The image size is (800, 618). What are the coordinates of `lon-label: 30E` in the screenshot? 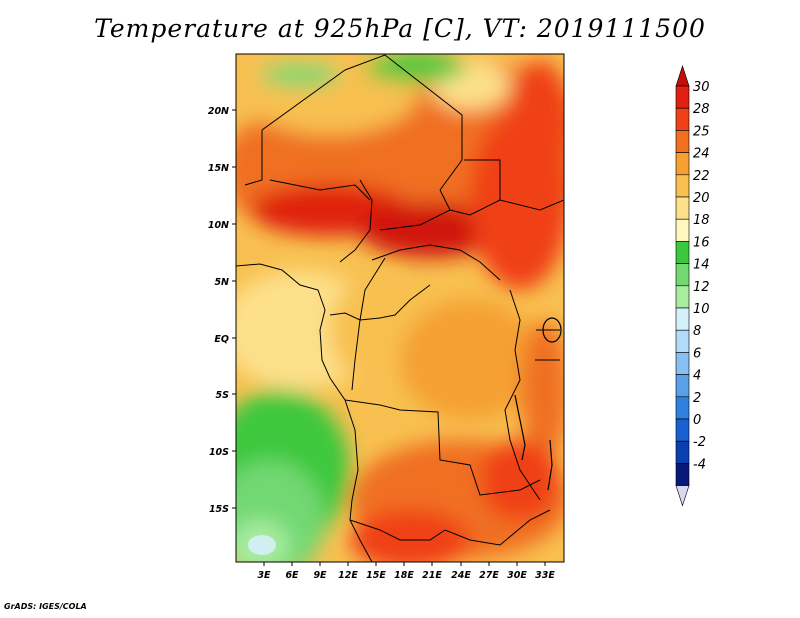 It's located at (517, 575).